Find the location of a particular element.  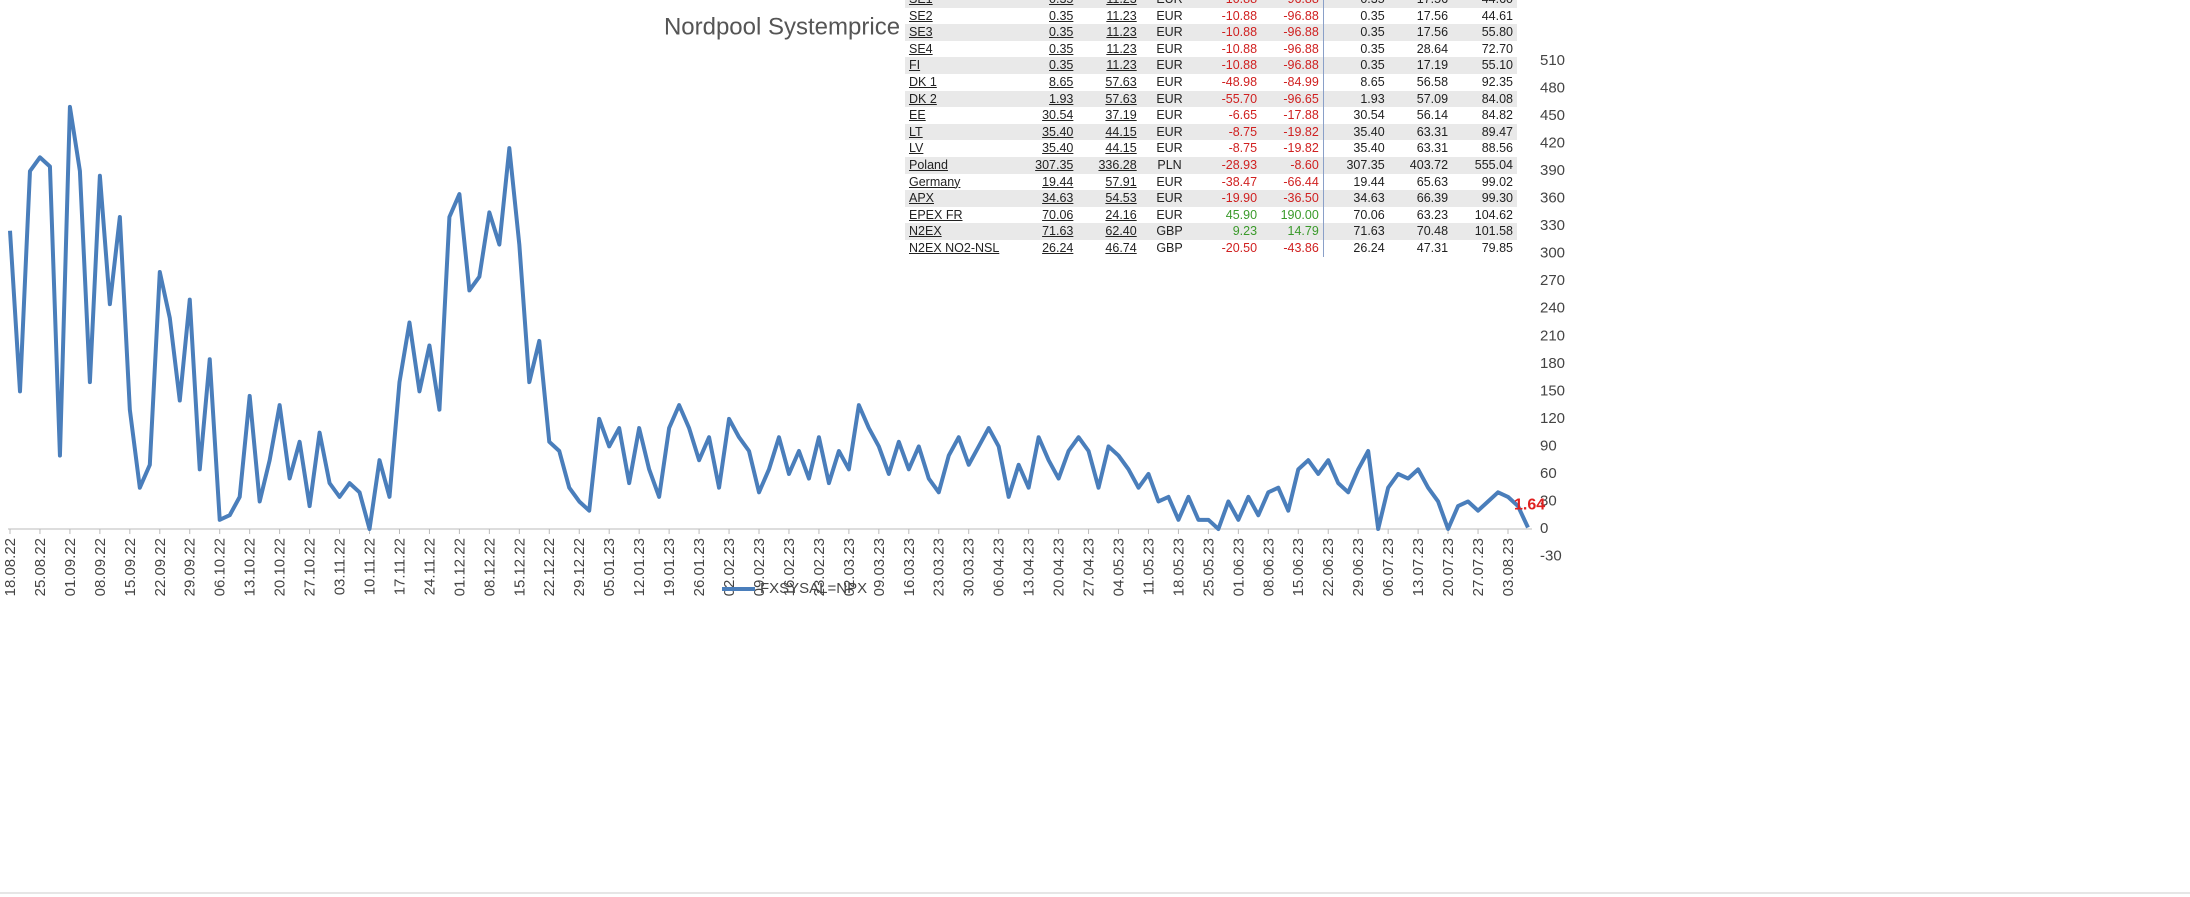

table-cell: LT is located at coordinates (916, 131).